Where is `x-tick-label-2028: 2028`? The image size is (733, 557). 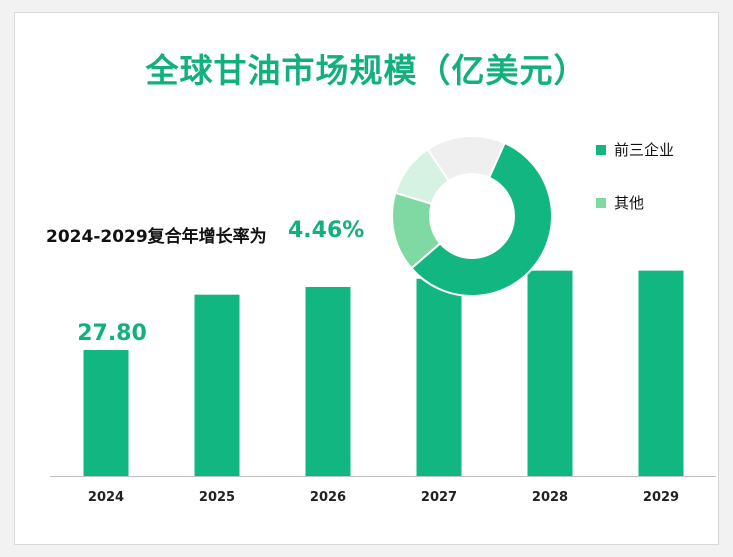
x-tick-label-2028: 2028 is located at coordinates (550, 497).